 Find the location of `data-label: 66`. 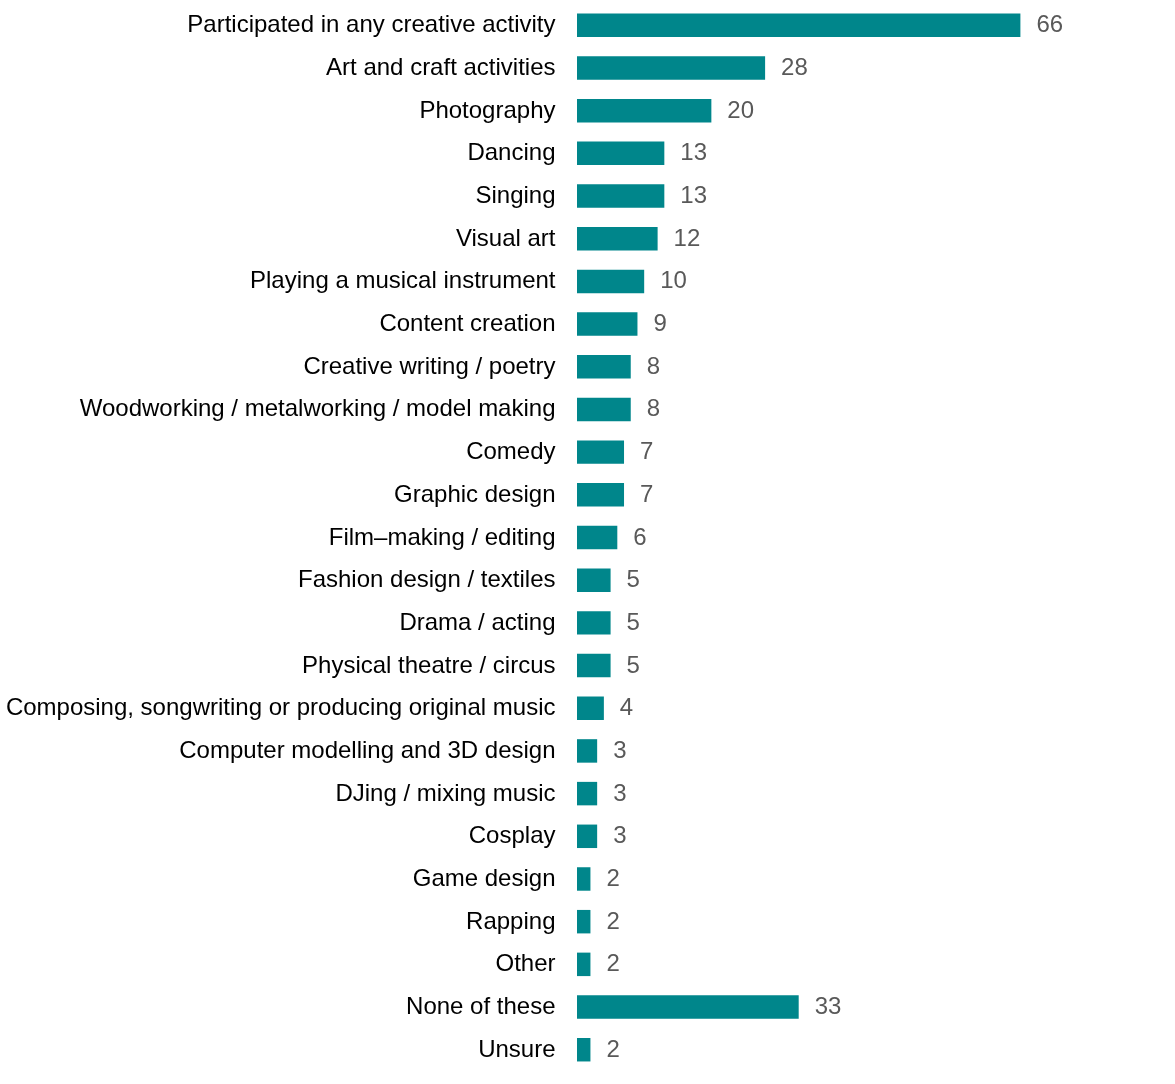

data-label: 66 is located at coordinates (1050, 24).